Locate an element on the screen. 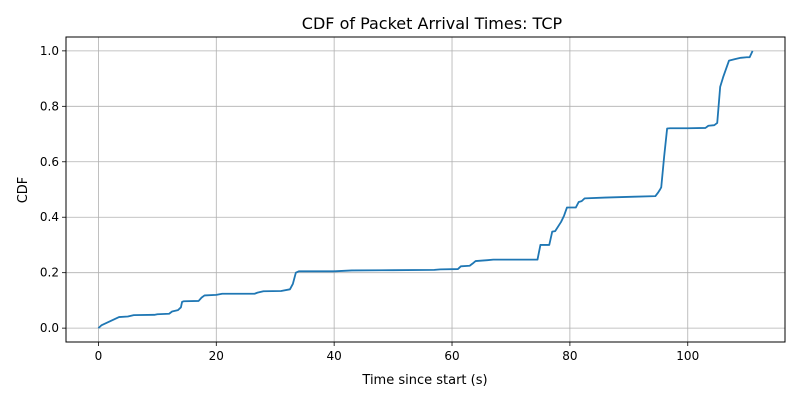 This screenshot has width=800, height=404. x-tick-label: 80 is located at coordinates (569, 356).